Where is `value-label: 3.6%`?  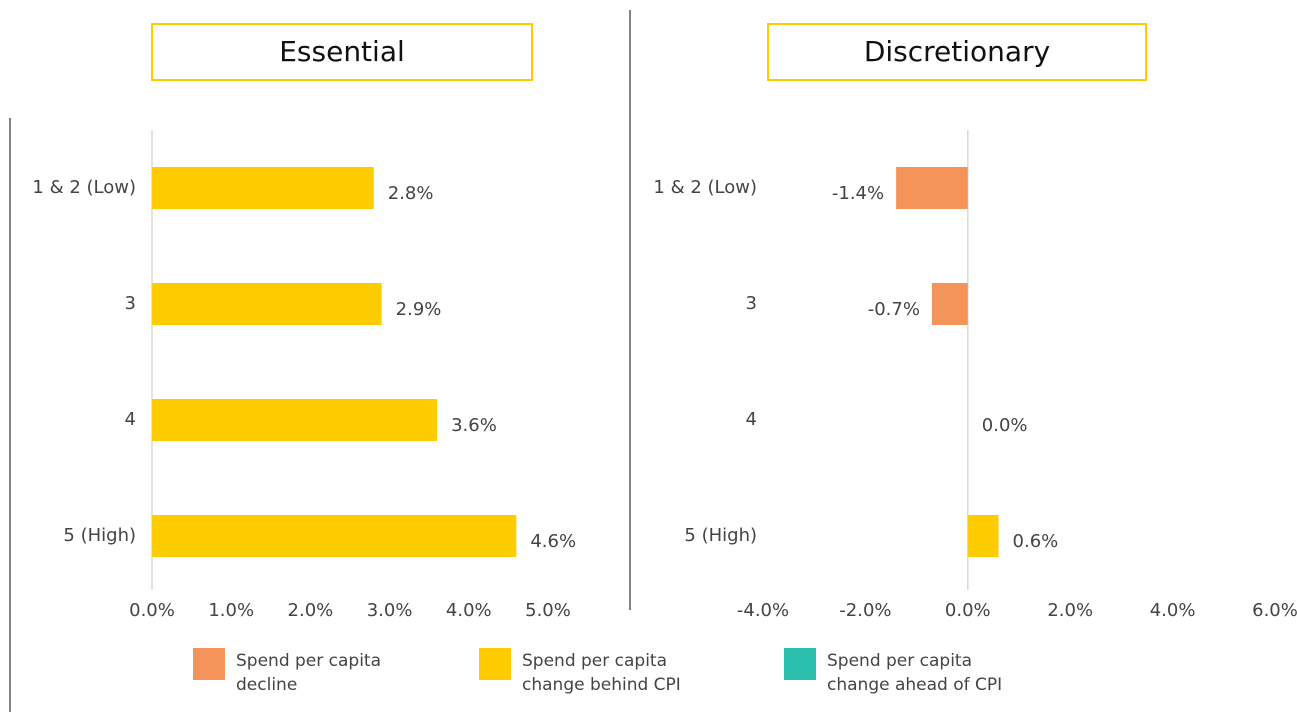 value-label: 3.6% is located at coordinates (474, 425).